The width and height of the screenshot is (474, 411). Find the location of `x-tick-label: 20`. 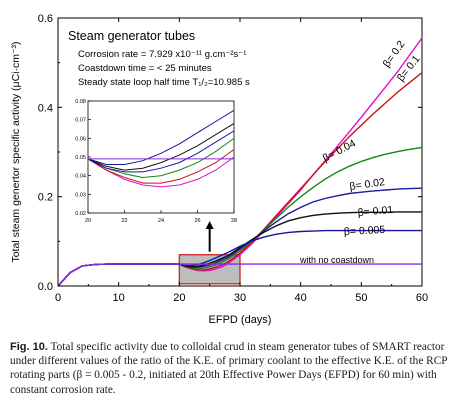

x-tick-label: 20 is located at coordinates (179, 298).